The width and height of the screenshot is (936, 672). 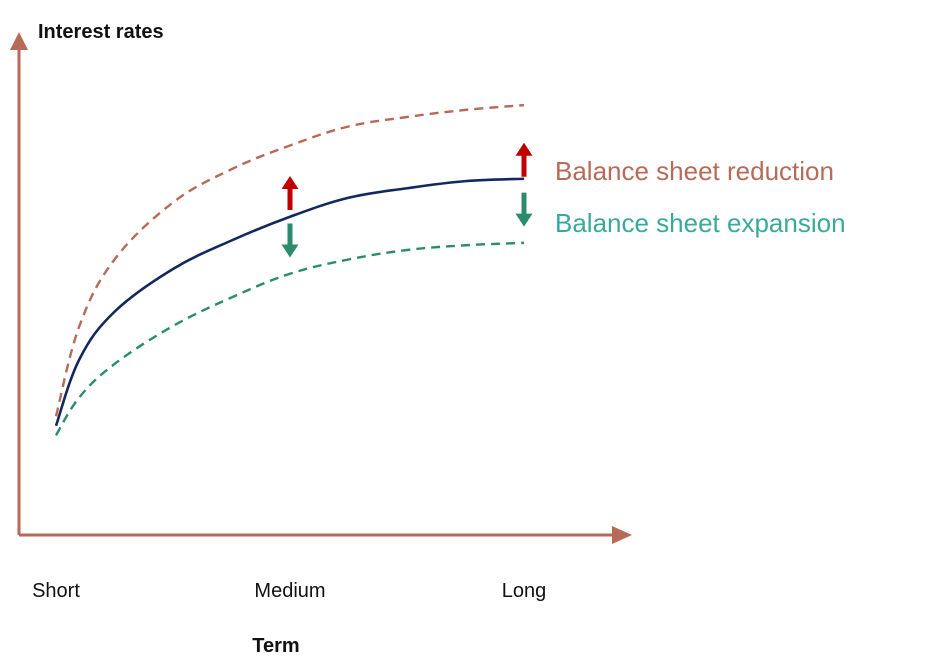 I want to click on x-axis-arrowhead, so click(x=622, y=535).